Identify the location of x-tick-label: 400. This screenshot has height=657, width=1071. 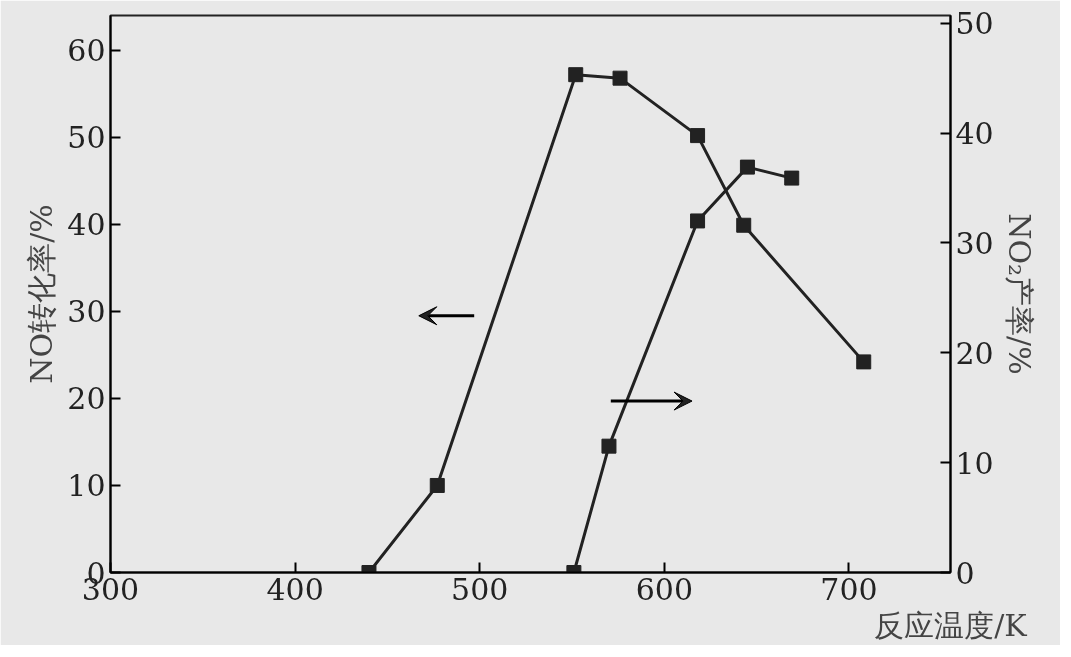
(295, 589).